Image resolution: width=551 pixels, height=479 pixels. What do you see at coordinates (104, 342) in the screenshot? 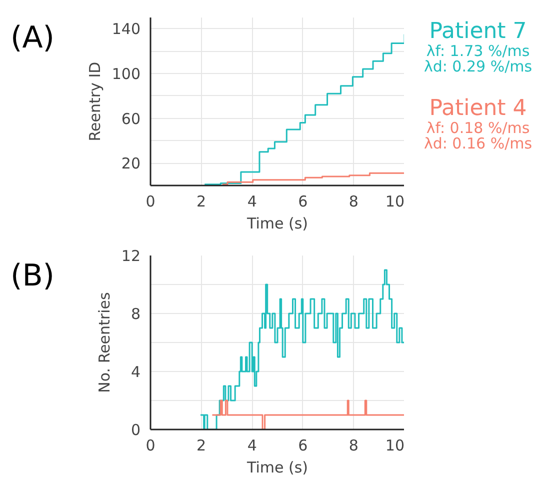
I see `y-axis-title: No. Reentries` at bounding box center [104, 342].